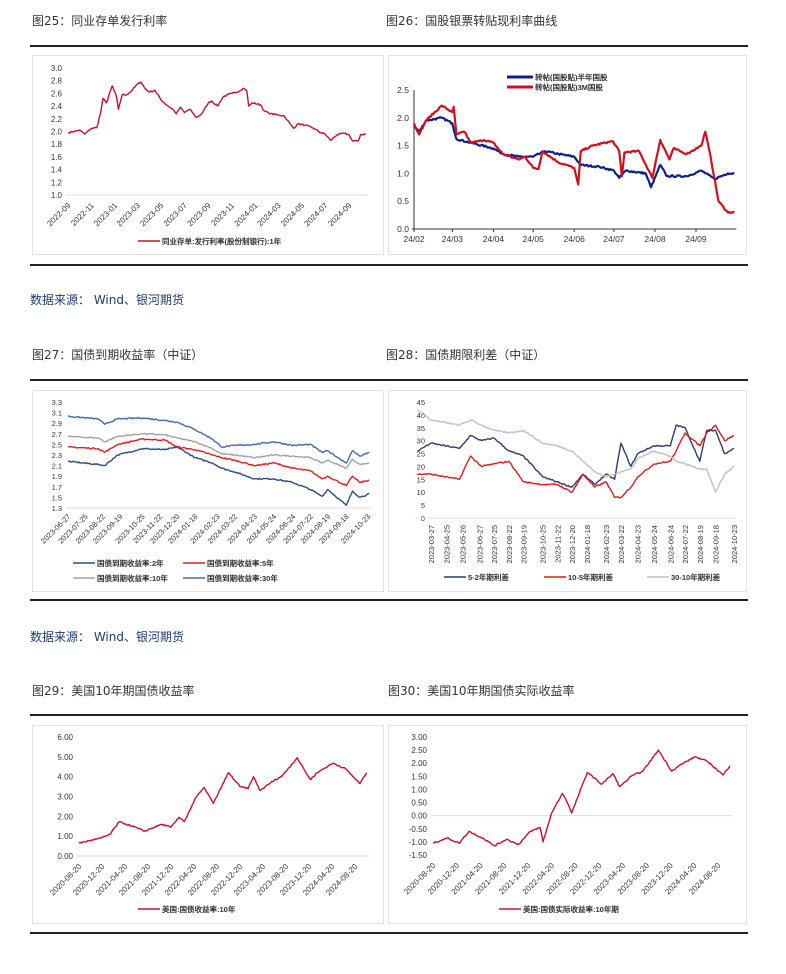  Describe the element at coordinates (57, 81) in the screenshot. I see `y-tick-label: 2.8` at that location.